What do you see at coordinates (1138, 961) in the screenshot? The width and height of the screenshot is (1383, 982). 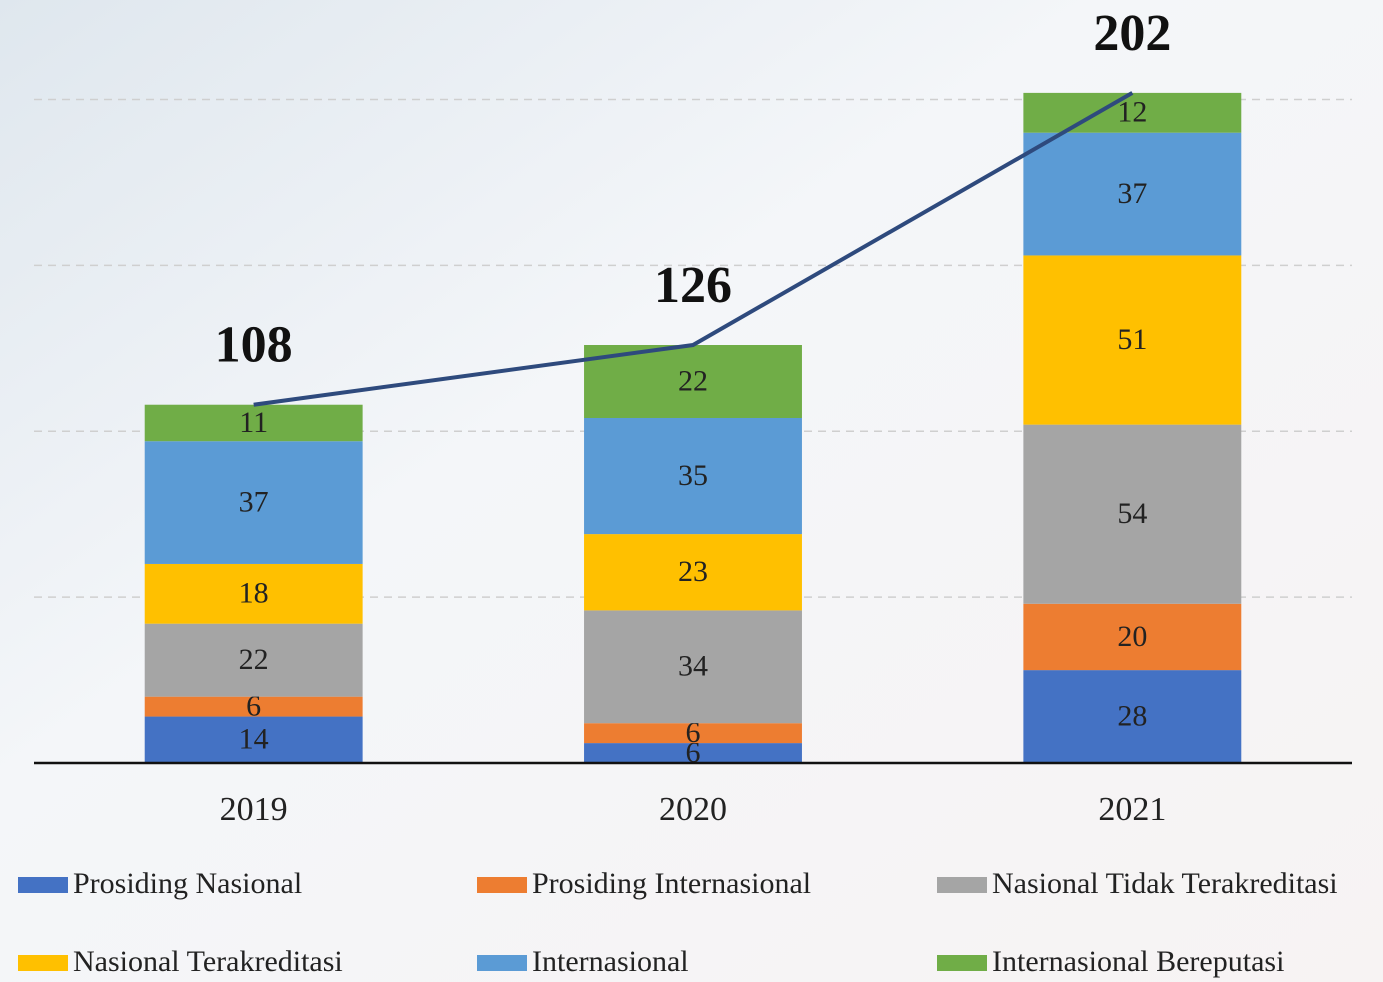 I see `legend-label: Internasional Bereputasi` at bounding box center [1138, 961].